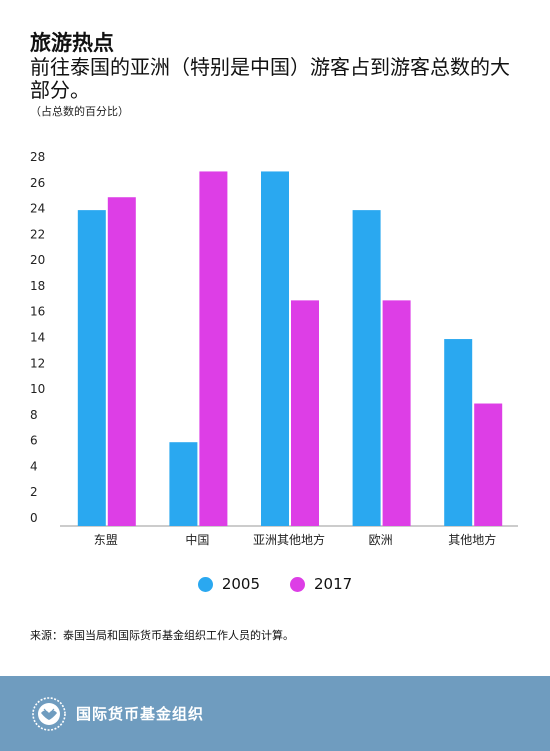 This screenshot has height=751, width=550. Describe the element at coordinates (240, 584) in the screenshot. I see `legend-label: 2005` at that location.